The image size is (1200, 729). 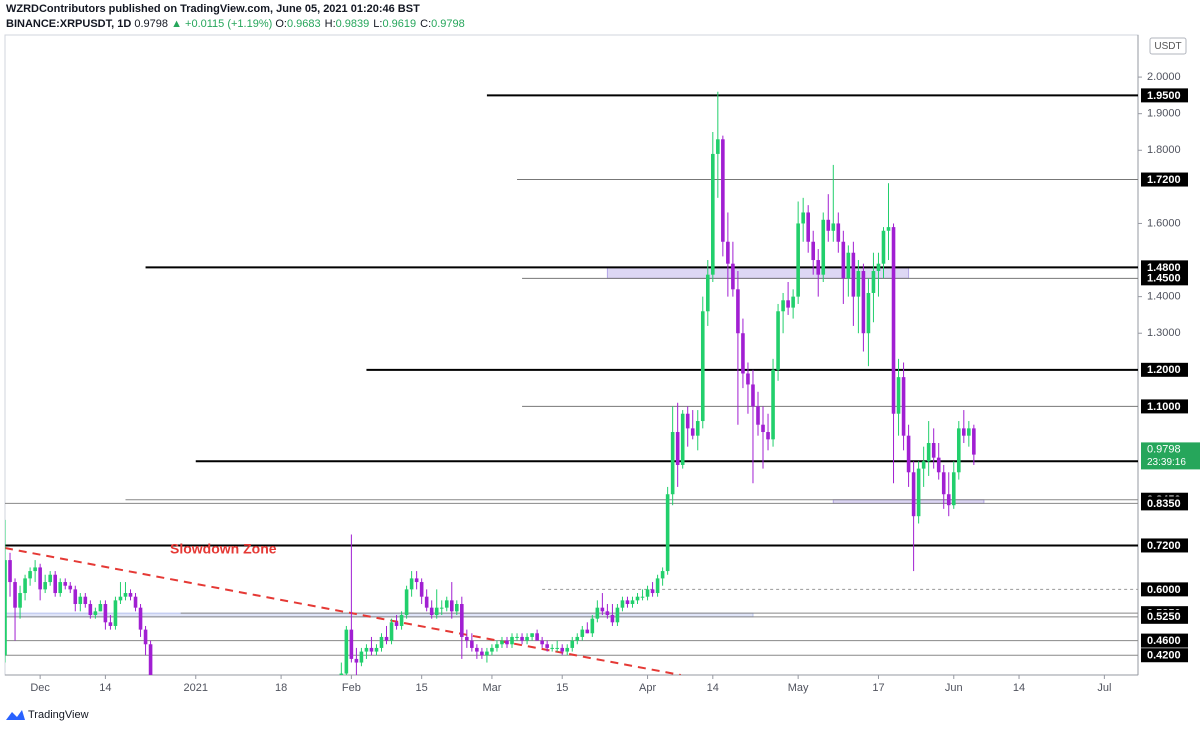 I want to click on level-label: 0.8350, so click(x=1164, y=504).